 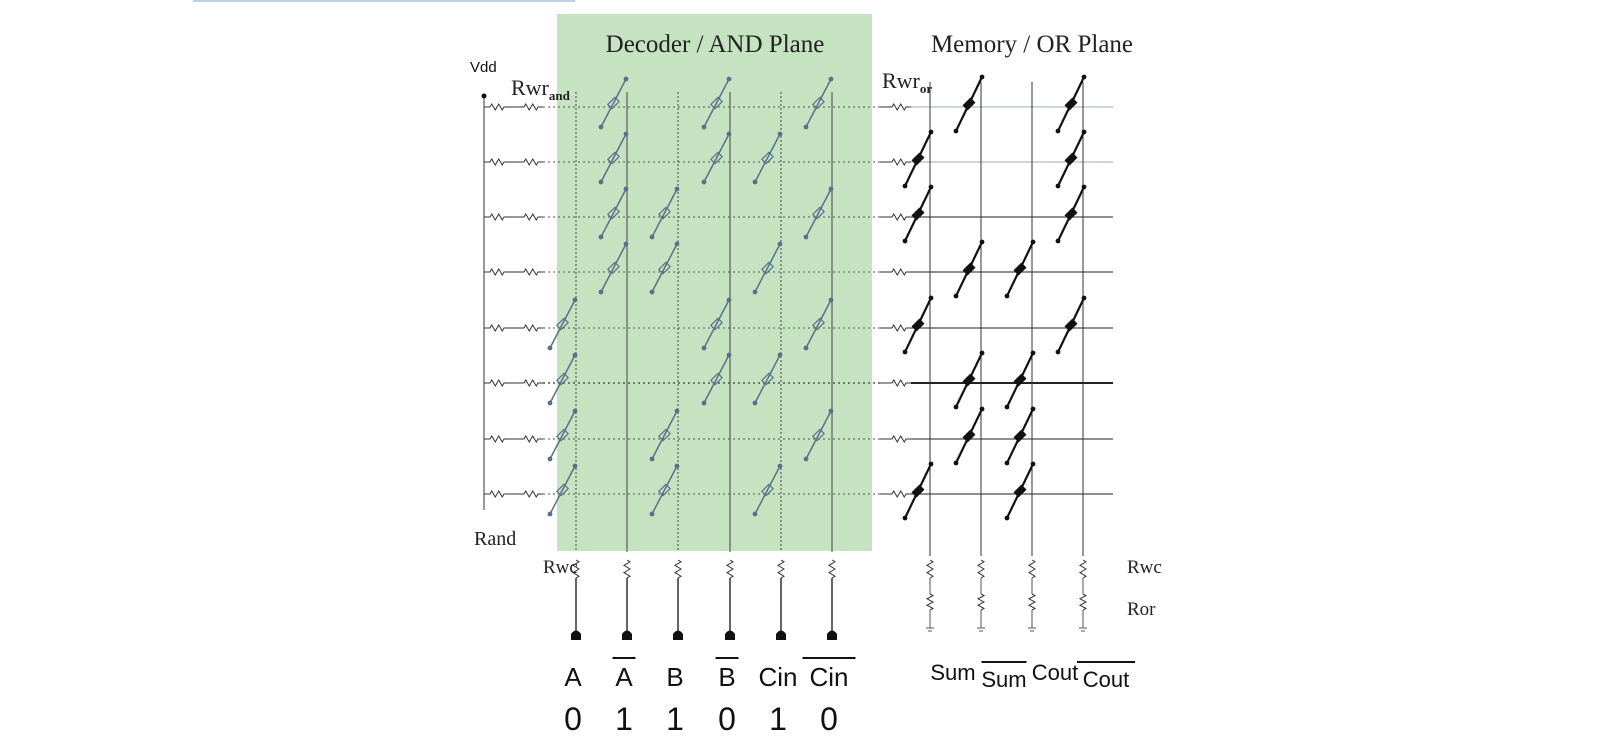 What do you see at coordinates (495, 539) in the screenshot?
I see `rand-label: Rand` at bounding box center [495, 539].